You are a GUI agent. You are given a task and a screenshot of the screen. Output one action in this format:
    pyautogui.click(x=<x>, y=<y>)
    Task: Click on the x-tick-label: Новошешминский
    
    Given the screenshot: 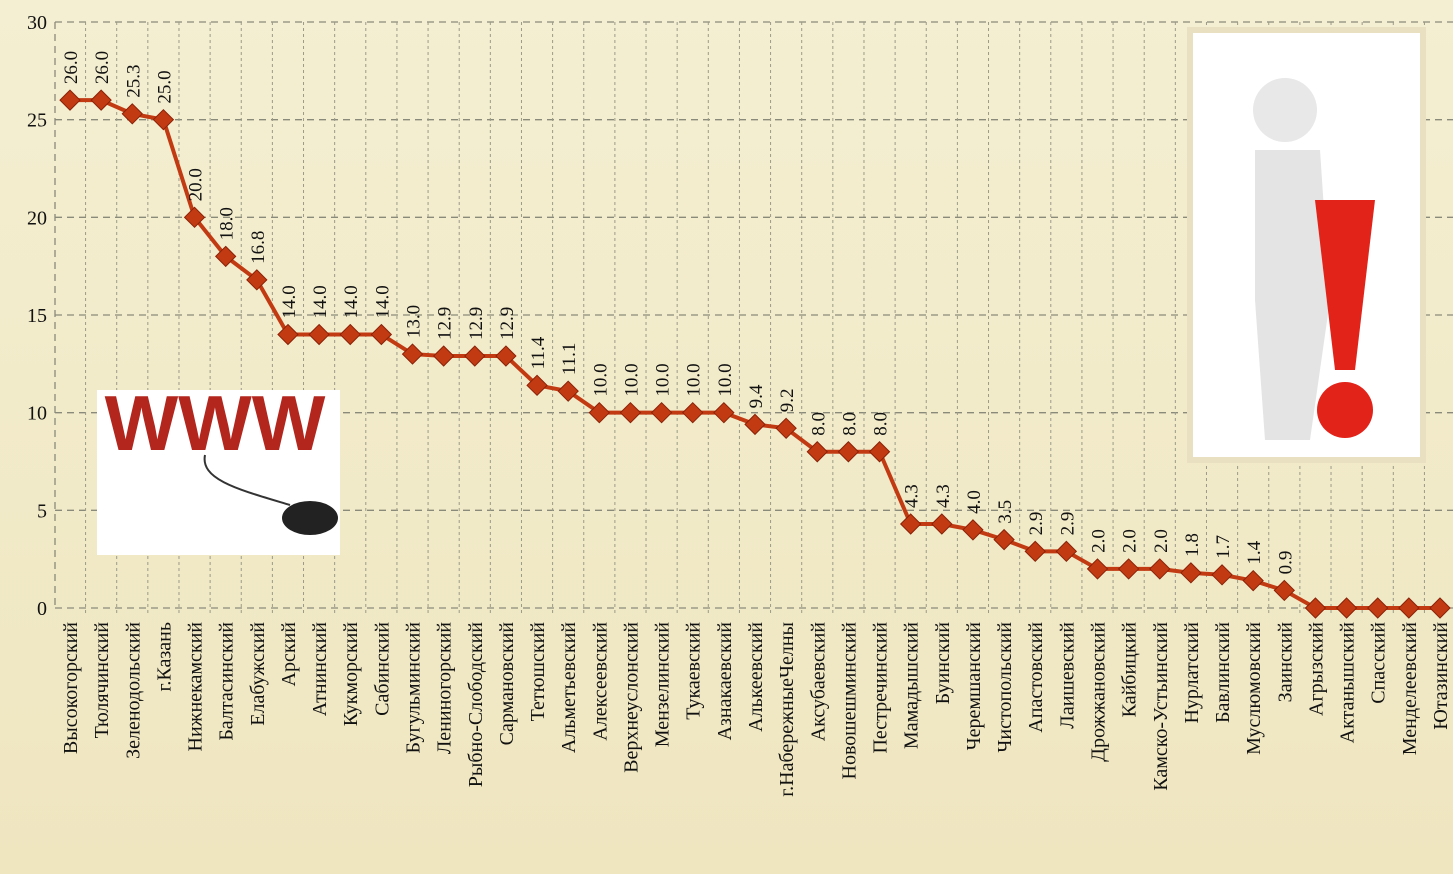 What is the action you would take?
    pyautogui.click(x=849, y=701)
    